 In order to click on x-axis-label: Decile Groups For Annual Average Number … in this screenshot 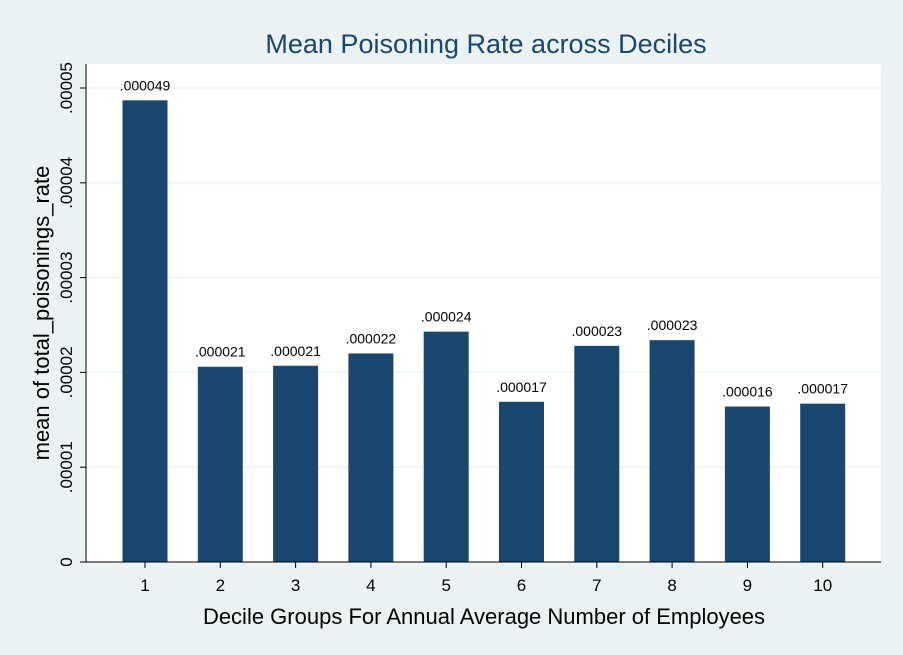, I will do `click(484, 616)`.